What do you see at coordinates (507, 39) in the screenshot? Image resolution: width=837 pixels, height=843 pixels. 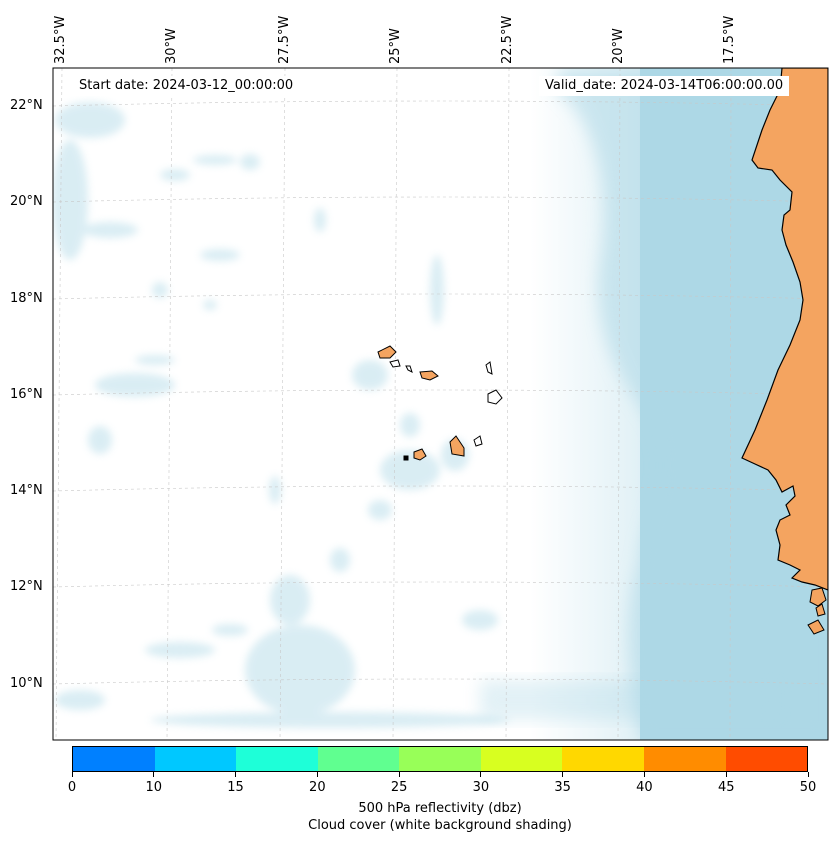 I see `lon-label-22-5w: 22.5°W` at bounding box center [507, 39].